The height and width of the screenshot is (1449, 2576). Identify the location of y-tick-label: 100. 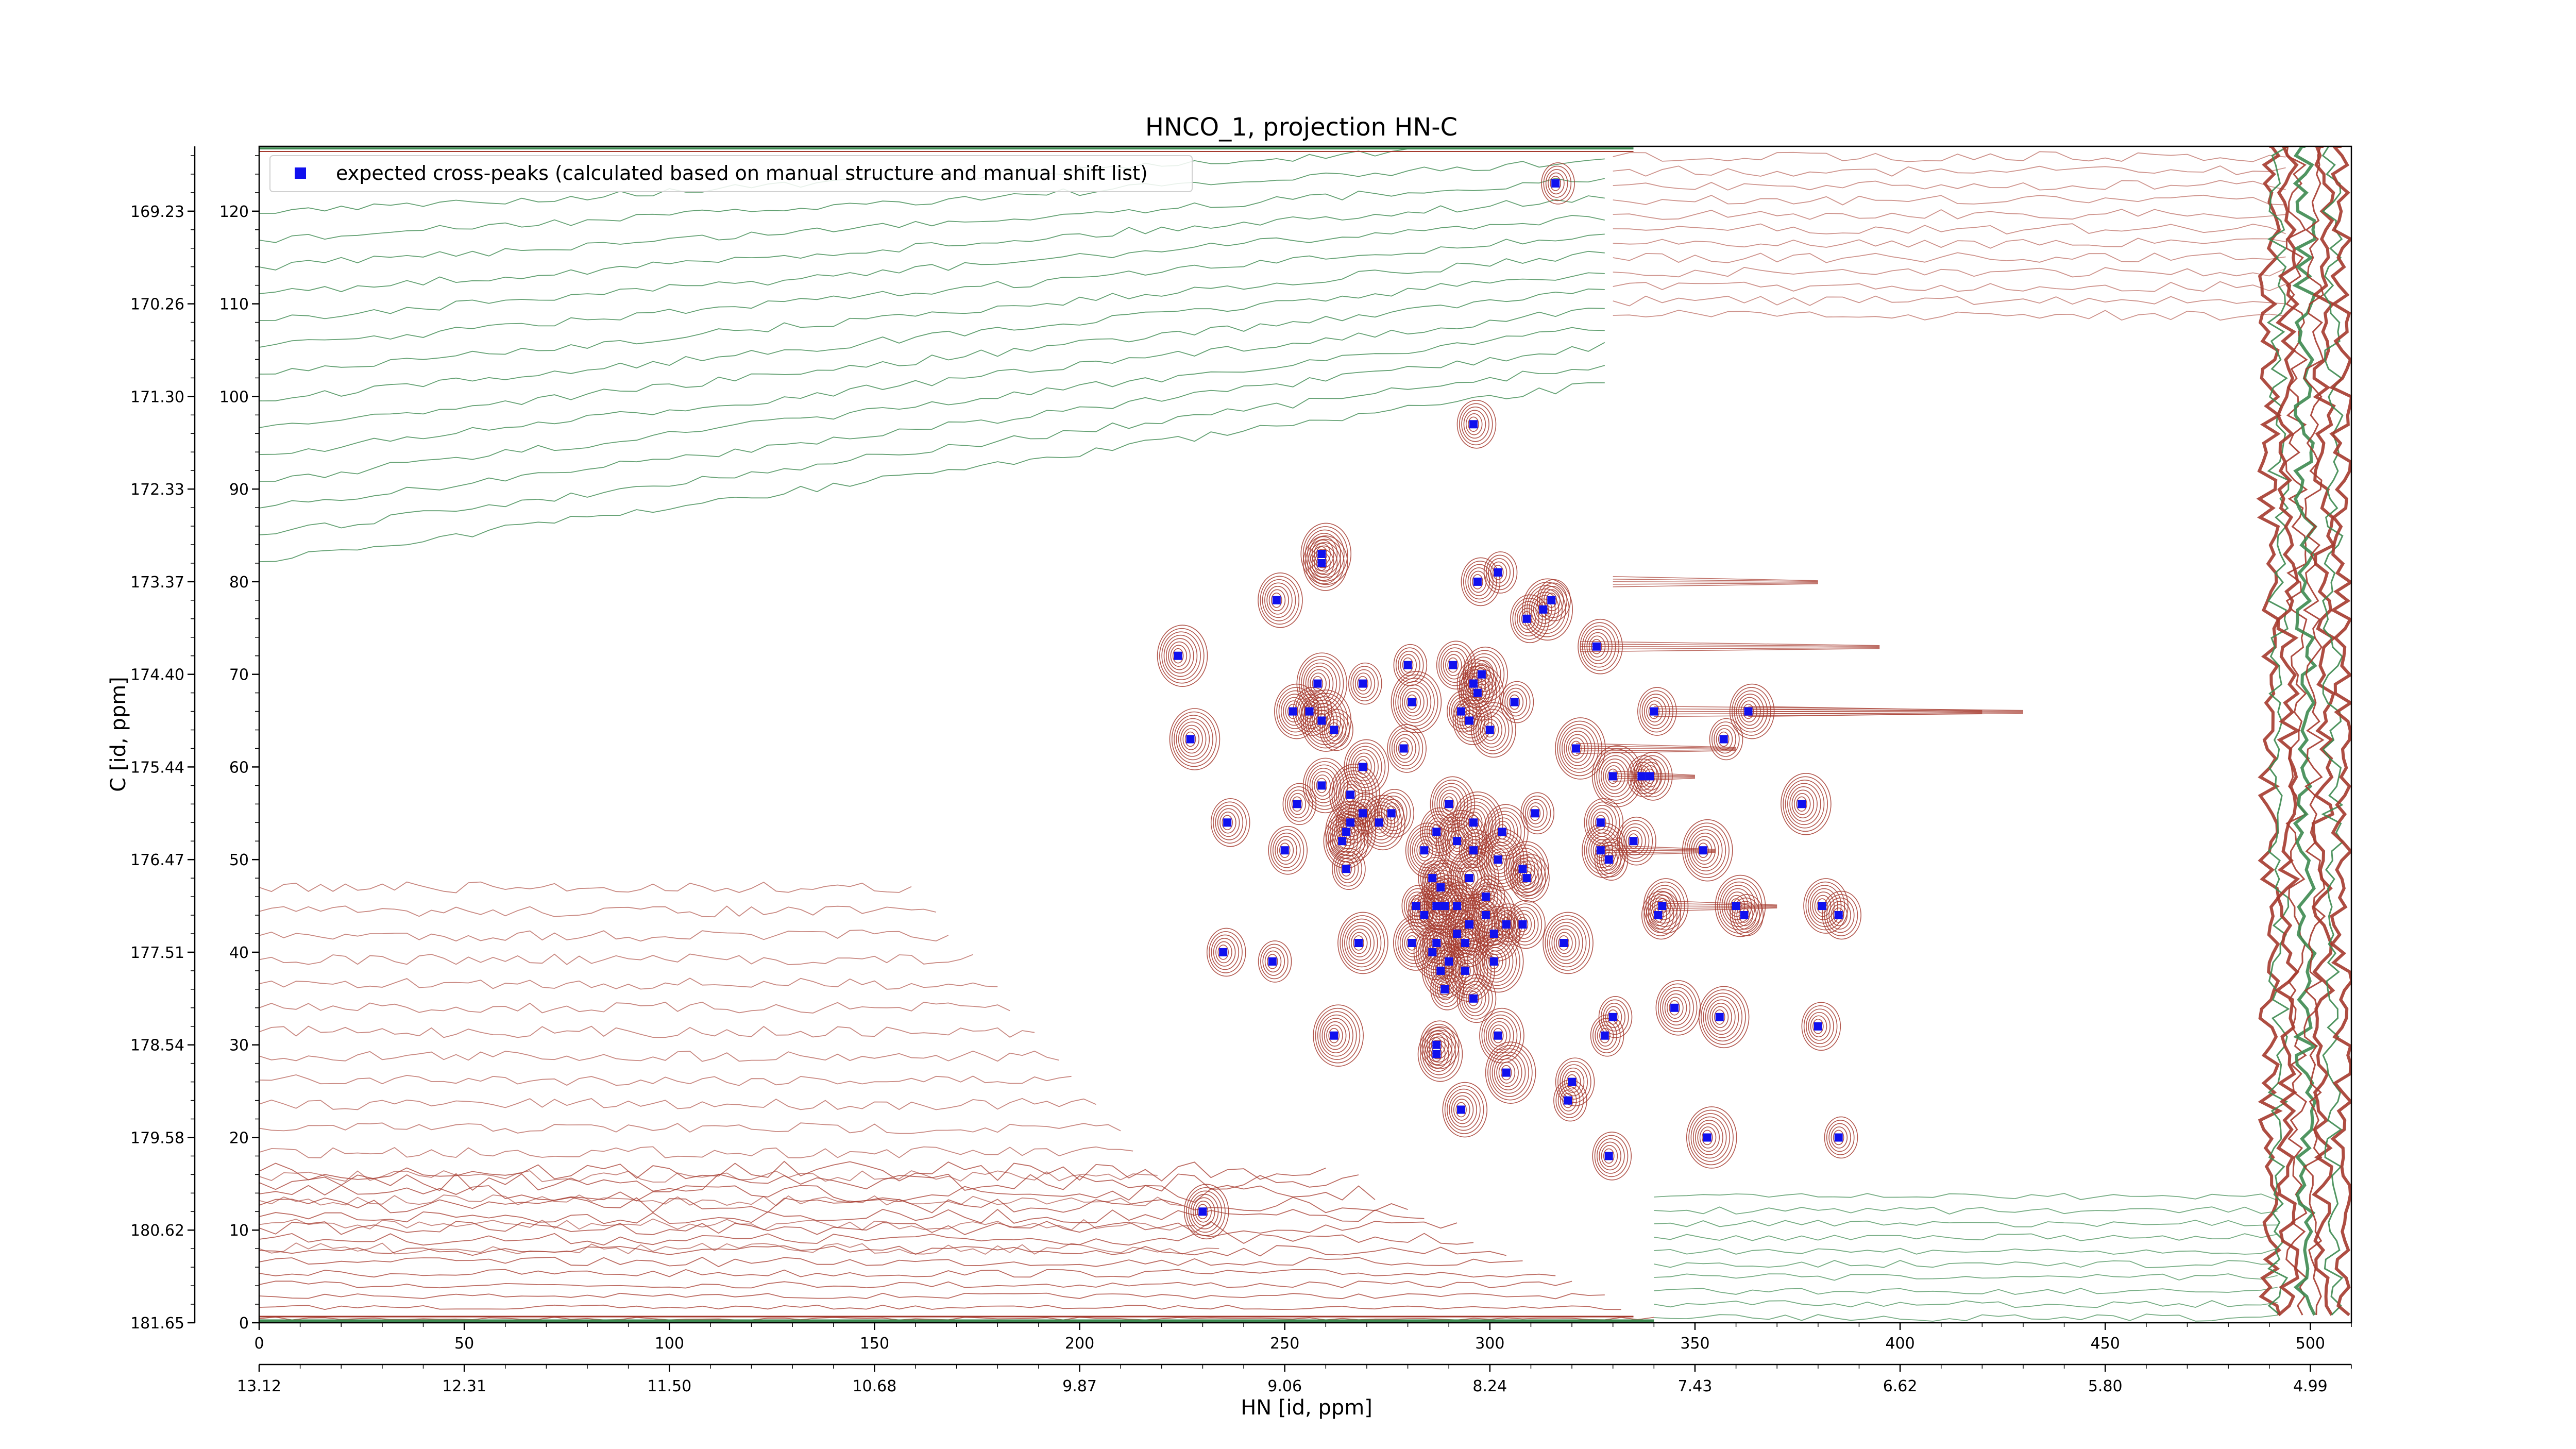
(234, 397).